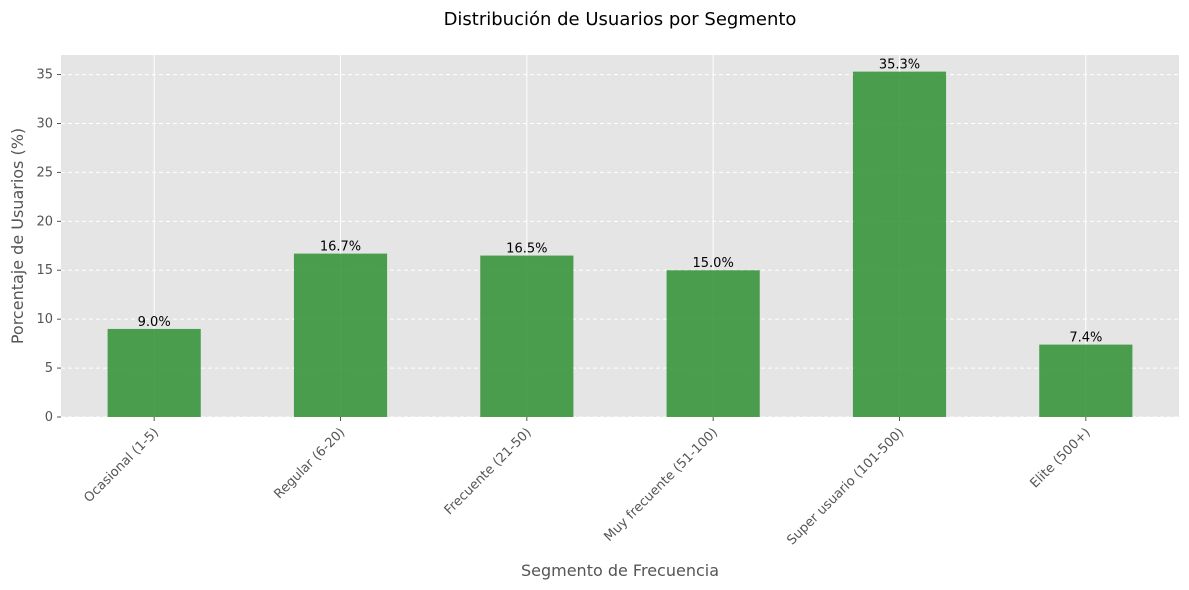  What do you see at coordinates (488, 471) in the screenshot?
I see `x-tick-label: Frecuente (21-50)` at bounding box center [488, 471].